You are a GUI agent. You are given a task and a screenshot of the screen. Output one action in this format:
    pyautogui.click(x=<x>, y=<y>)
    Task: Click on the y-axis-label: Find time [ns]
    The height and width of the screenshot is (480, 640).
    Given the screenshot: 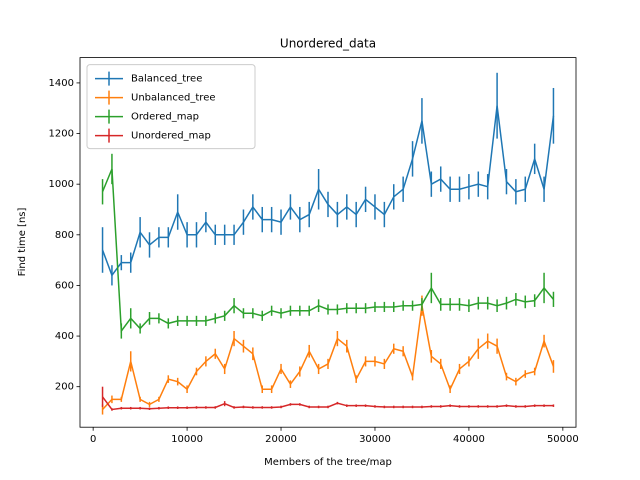 What is the action you would take?
    pyautogui.click(x=22, y=242)
    